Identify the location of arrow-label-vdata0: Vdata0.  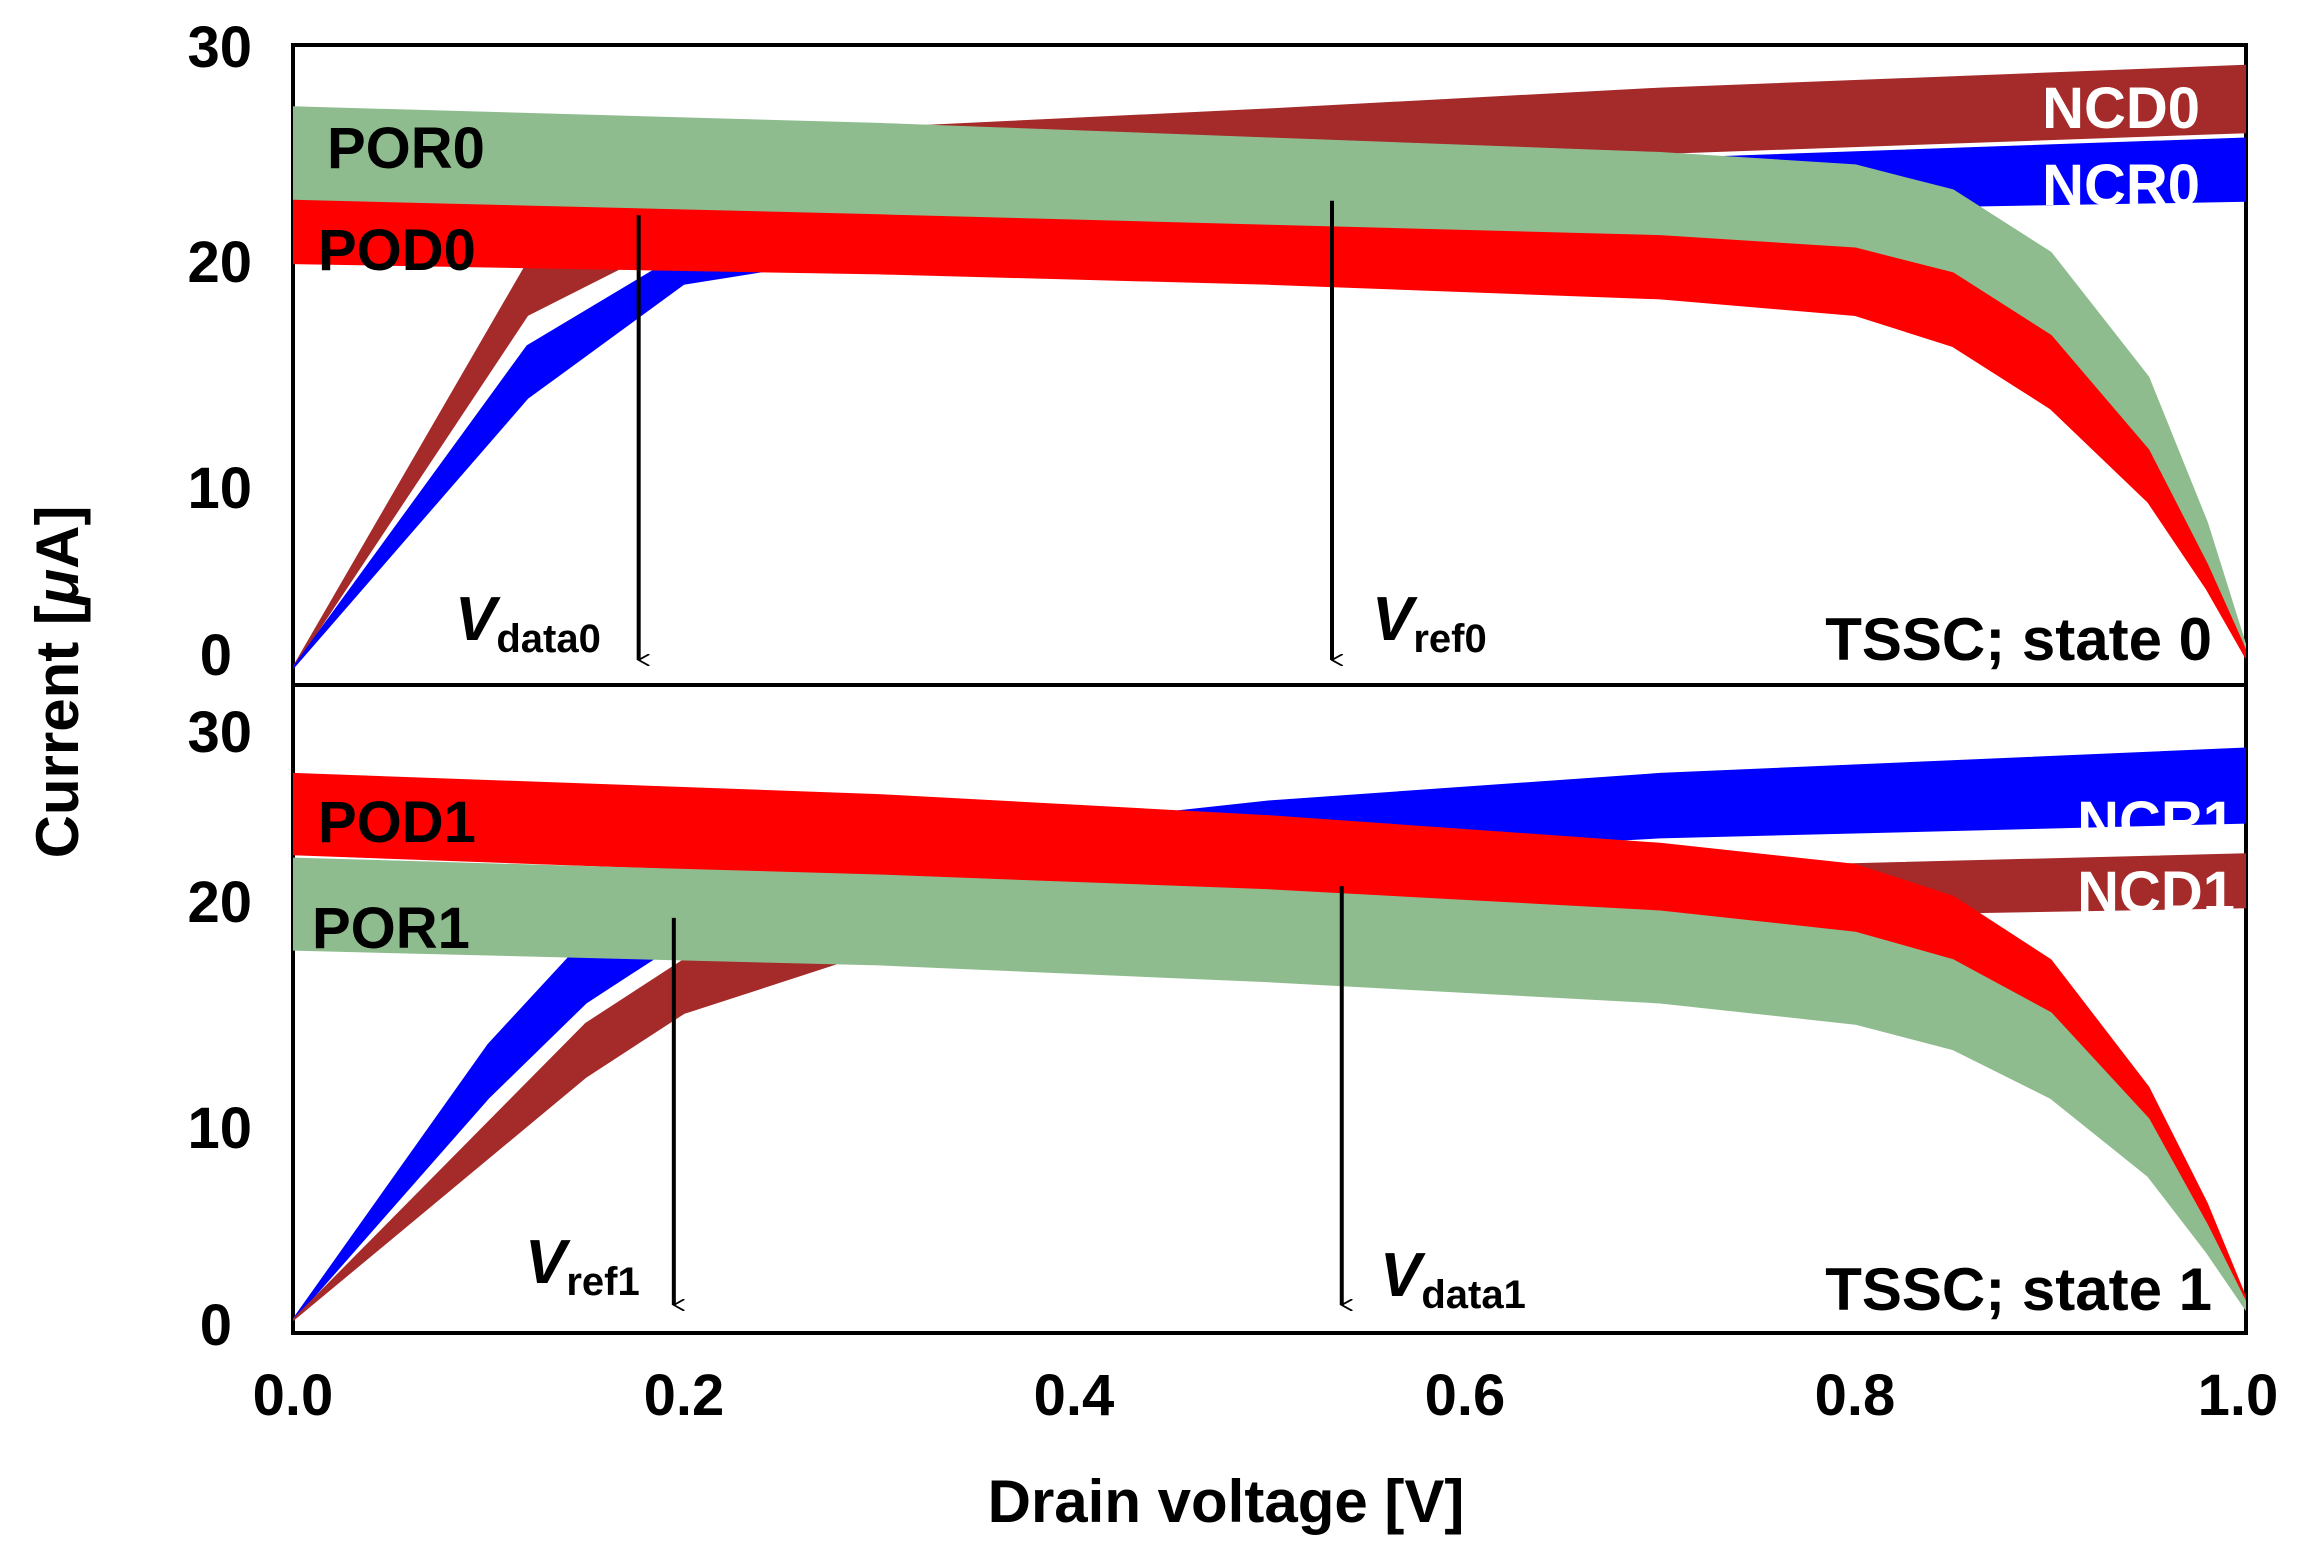
(528, 623).